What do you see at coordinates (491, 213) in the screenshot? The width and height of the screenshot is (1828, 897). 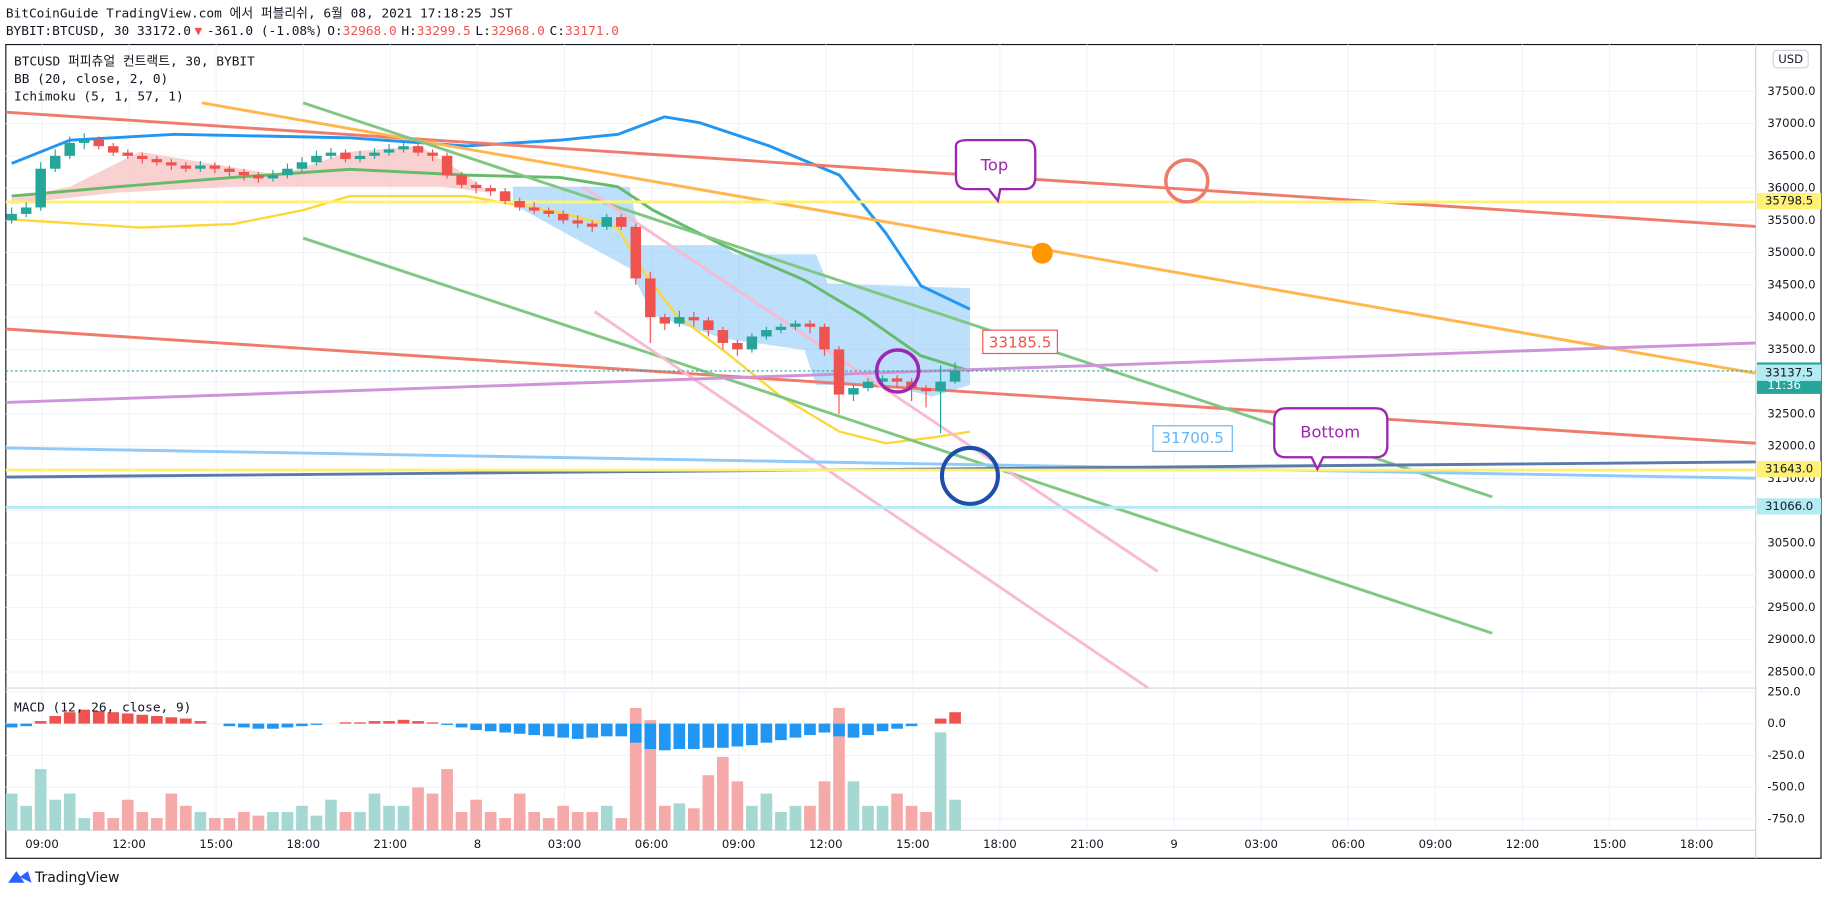 I see `bb-upper` at bounding box center [491, 213].